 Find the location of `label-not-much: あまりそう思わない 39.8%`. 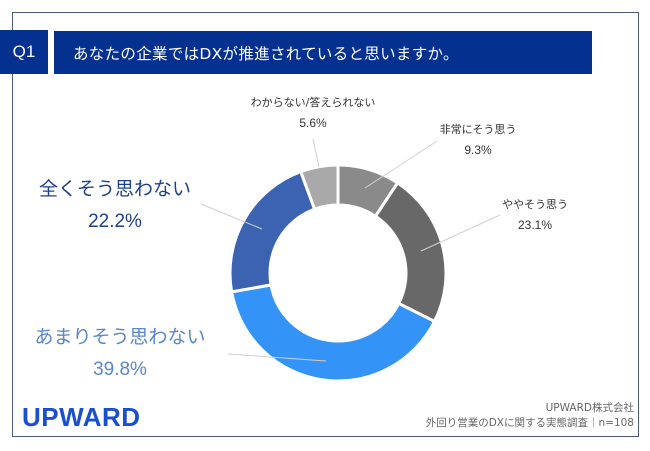

label-not-much: あまりそう思わない 39.8% is located at coordinates (120, 351).